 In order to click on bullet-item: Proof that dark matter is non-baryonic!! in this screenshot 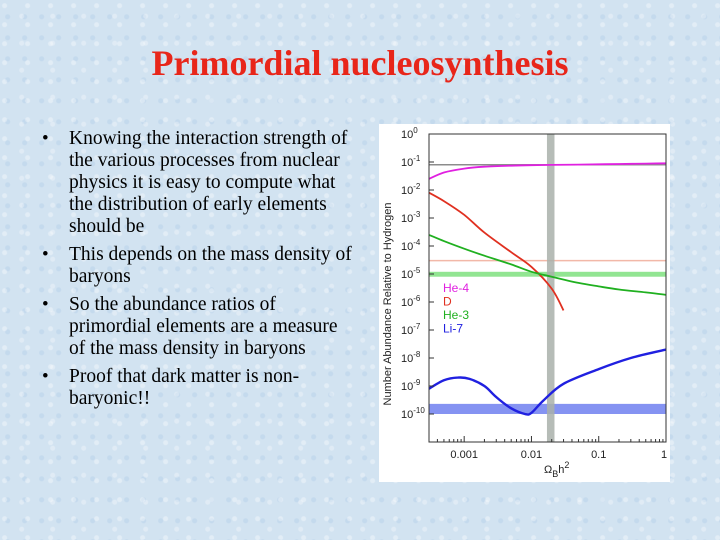, I will do `click(197, 388)`.